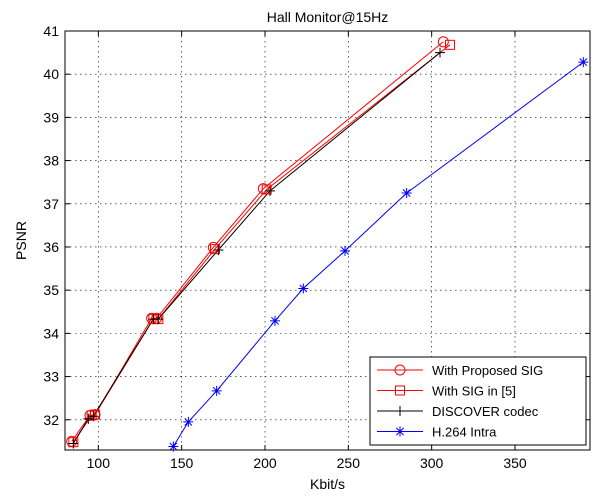  What do you see at coordinates (485, 411) in the screenshot?
I see `legend-entry: DISCOVER codec` at bounding box center [485, 411].